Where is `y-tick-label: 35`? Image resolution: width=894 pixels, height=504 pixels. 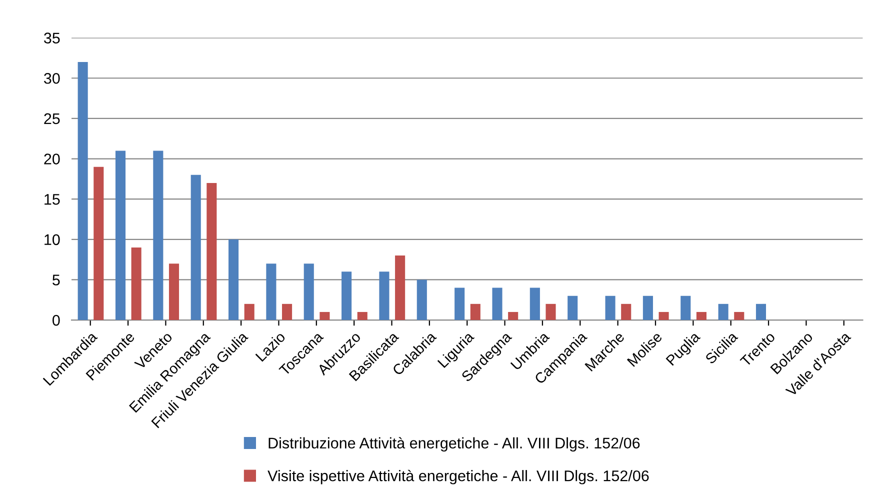 y-tick-label: 35 is located at coordinates (52, 38).